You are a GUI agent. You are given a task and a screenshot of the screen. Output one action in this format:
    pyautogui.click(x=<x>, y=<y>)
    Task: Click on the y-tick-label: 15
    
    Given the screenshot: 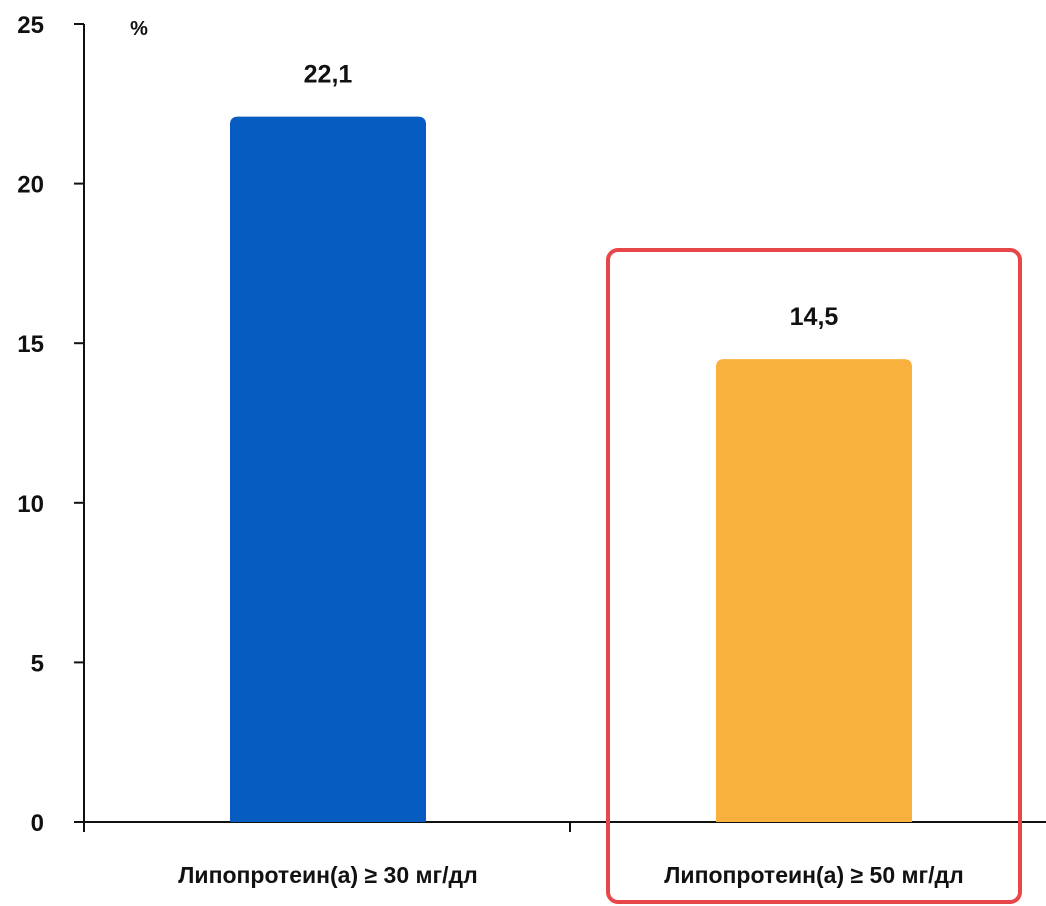 What is the action you would take?
    pyautogui.click(x=30, y=344)
    